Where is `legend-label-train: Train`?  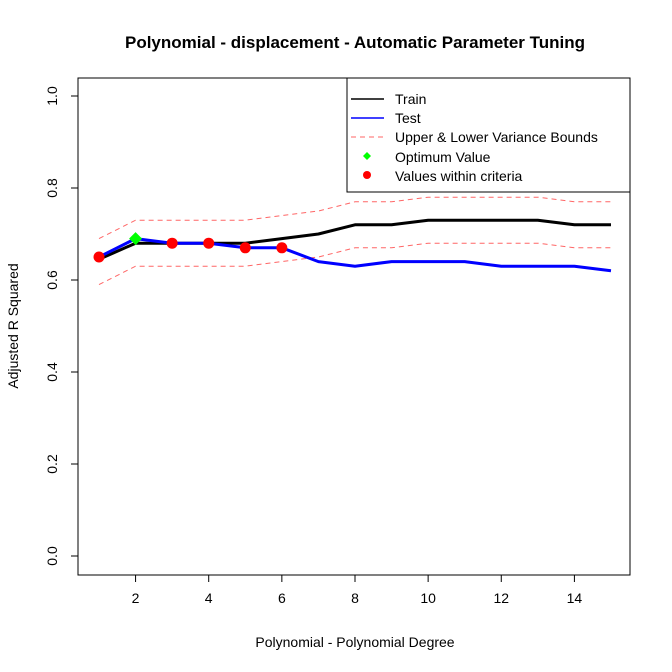 legend-label-train: Train is located at coordinates (410, 99).